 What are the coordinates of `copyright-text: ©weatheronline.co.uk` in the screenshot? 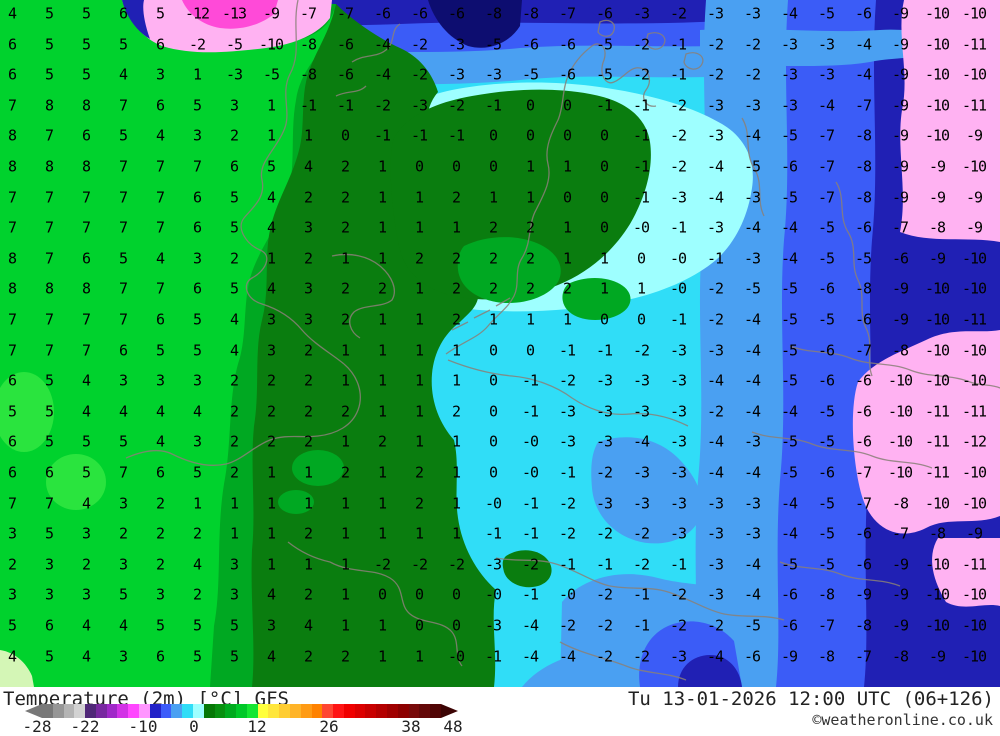 It's located at (902, 720).